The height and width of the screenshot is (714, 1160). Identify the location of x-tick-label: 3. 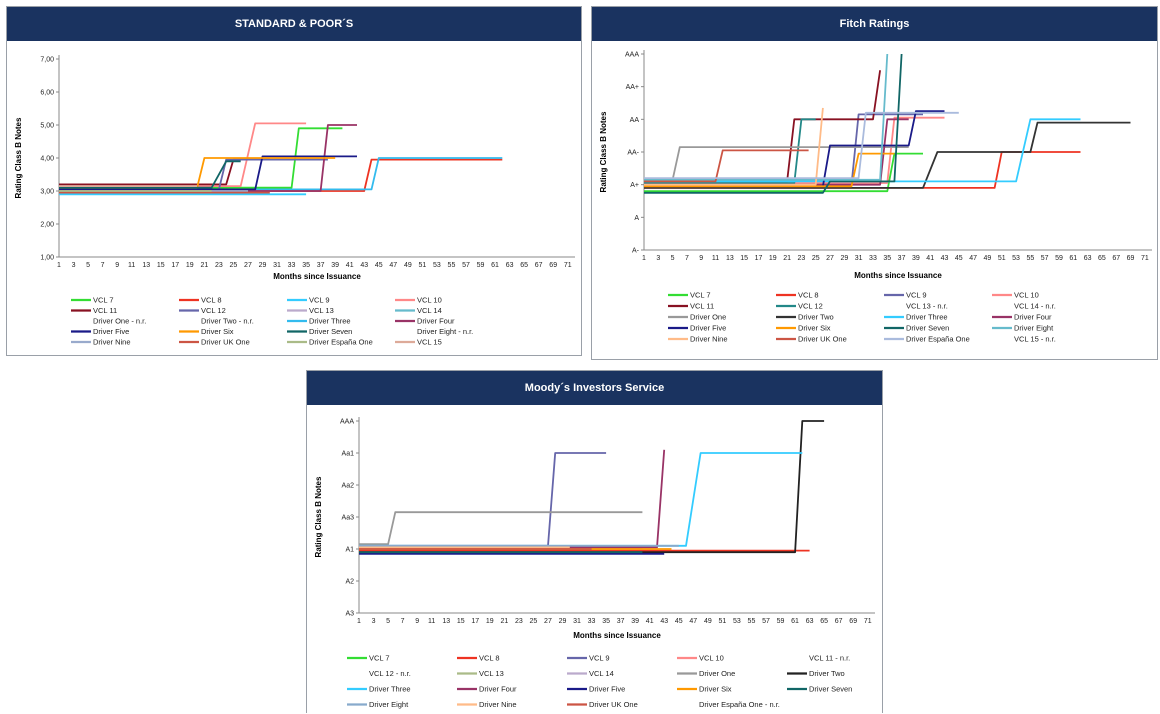
(74, 265).